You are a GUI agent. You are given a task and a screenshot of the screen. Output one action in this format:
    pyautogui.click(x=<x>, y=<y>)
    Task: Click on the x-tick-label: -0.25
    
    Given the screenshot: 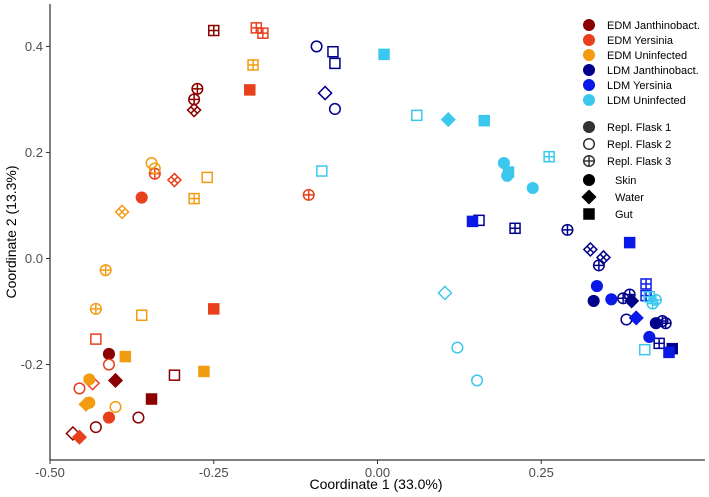 What is the action you would take?
    pyautogui.click(x=214, y=472)
    